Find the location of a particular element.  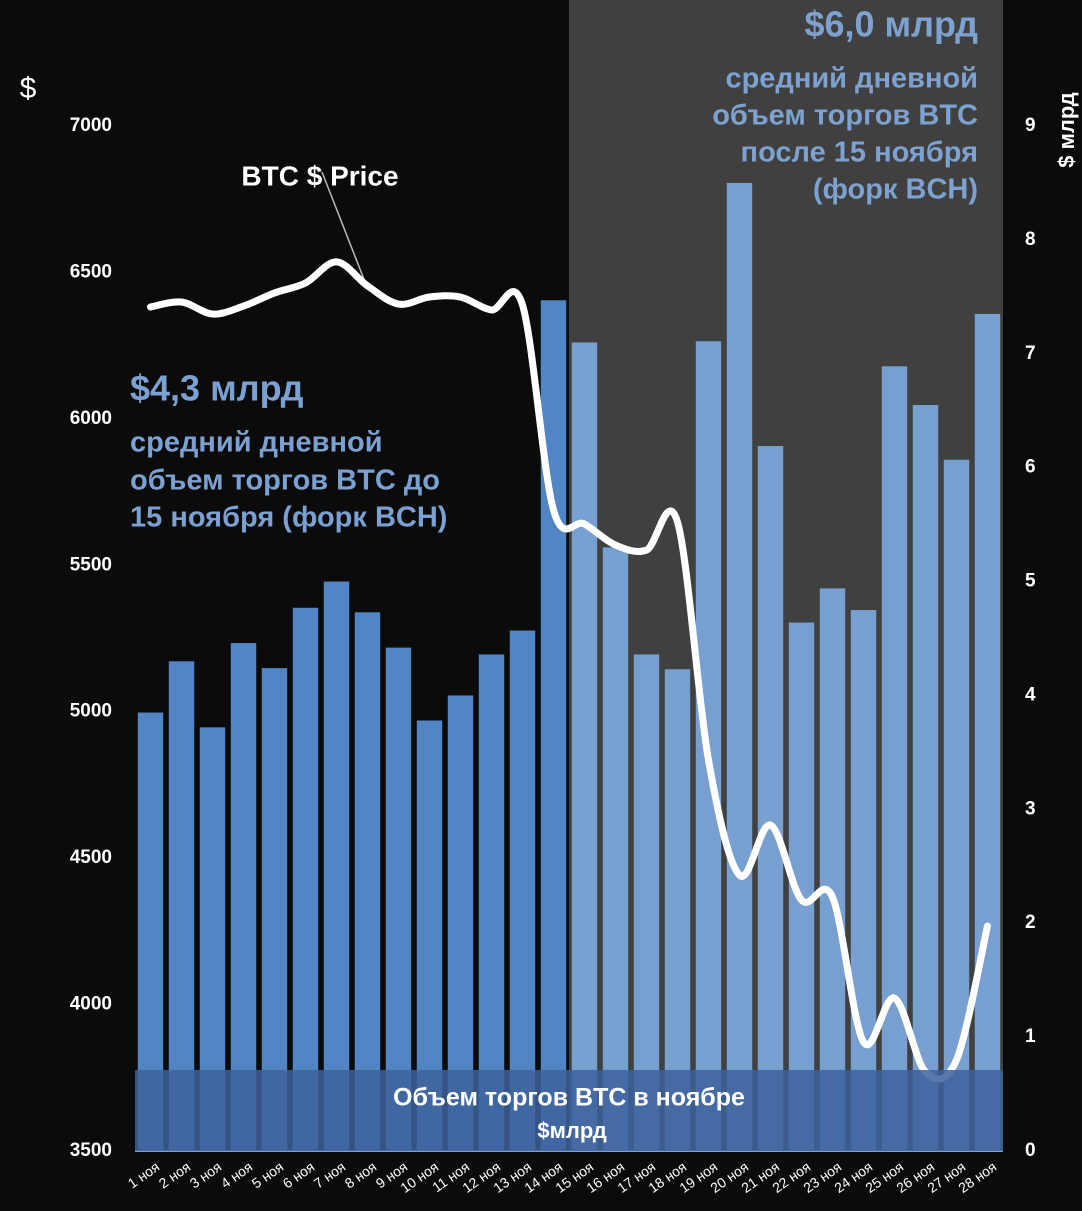

y-axis-label: $ is located at coordinates (28, 88).